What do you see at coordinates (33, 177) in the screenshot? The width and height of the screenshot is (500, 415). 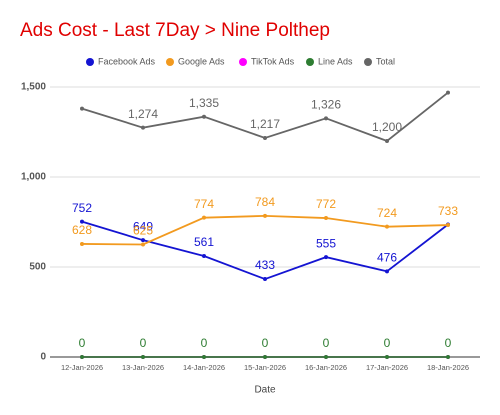 I see `y-tick-label: 1,000` at bounding box center [33, 177].